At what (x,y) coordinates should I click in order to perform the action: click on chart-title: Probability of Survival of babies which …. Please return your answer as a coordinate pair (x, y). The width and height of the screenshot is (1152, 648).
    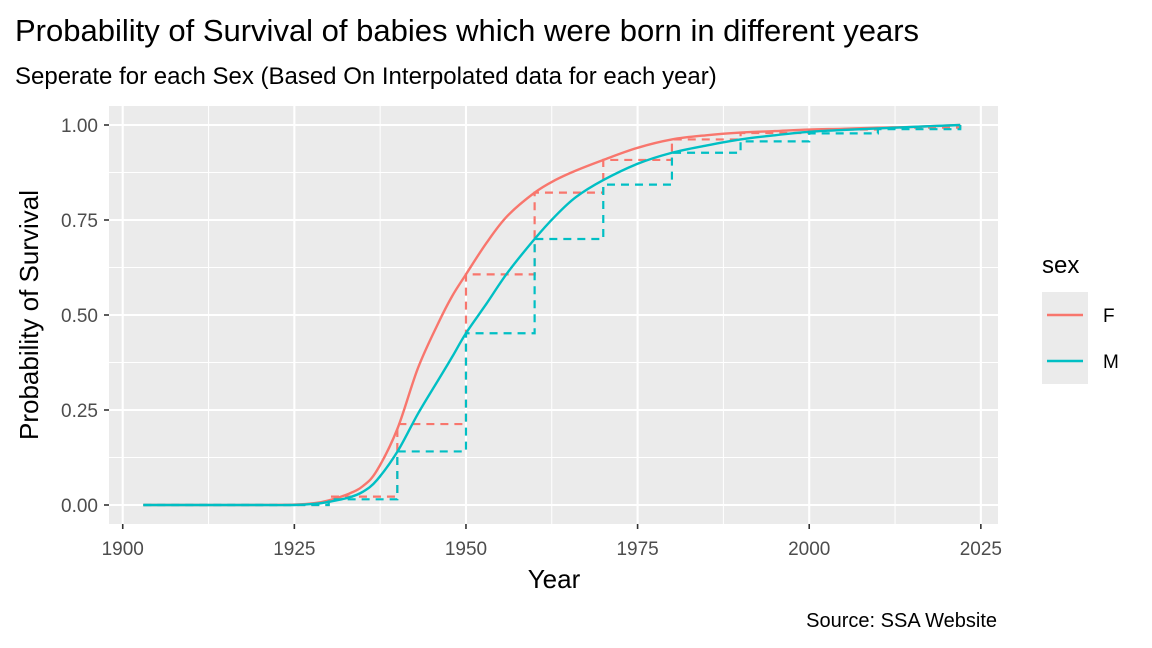
    Looking at the image, I should click on (467, 30).